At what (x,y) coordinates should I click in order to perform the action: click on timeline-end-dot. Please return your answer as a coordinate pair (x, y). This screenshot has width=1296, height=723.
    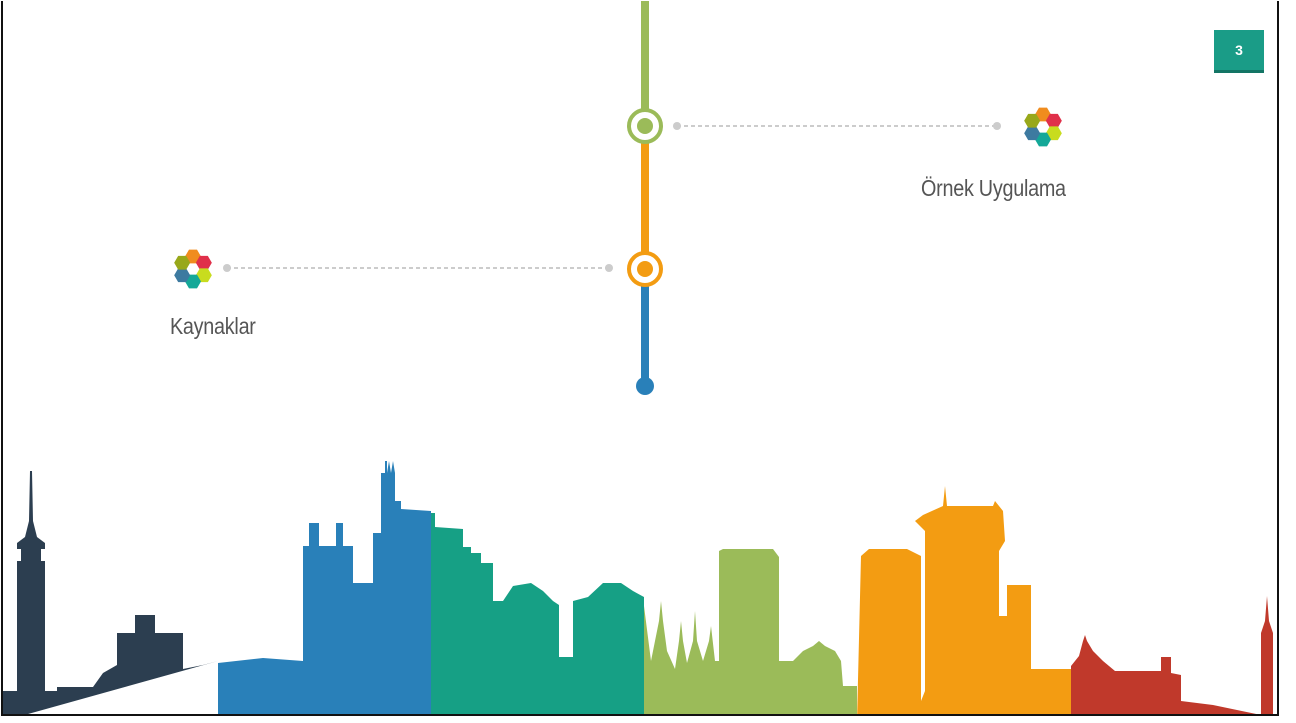
    Looking at the image, I should click on (645, 386).